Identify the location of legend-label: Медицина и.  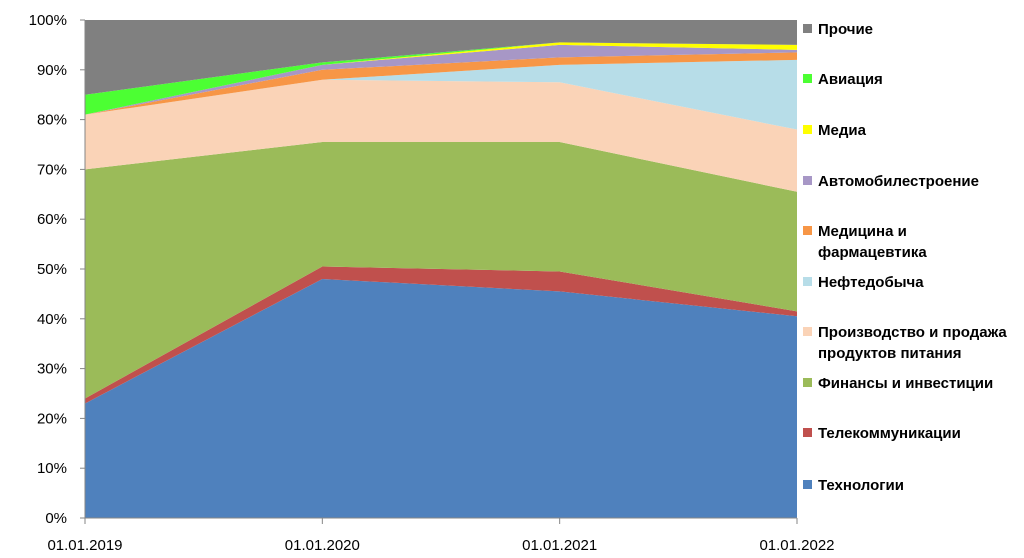
(862, 231).